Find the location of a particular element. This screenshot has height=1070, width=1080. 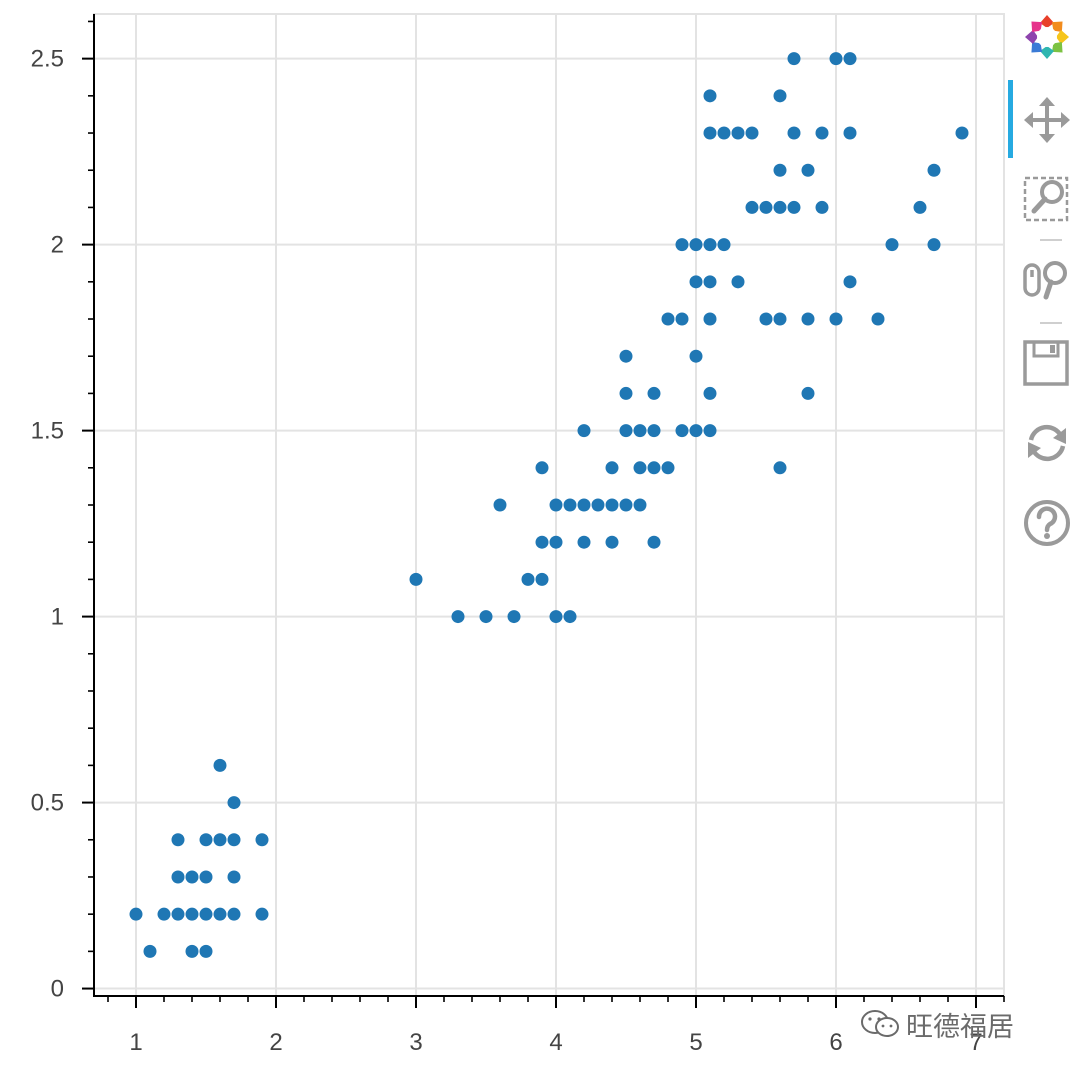

wheel-zoom-tool-button is located at coordinates (1047, 280).